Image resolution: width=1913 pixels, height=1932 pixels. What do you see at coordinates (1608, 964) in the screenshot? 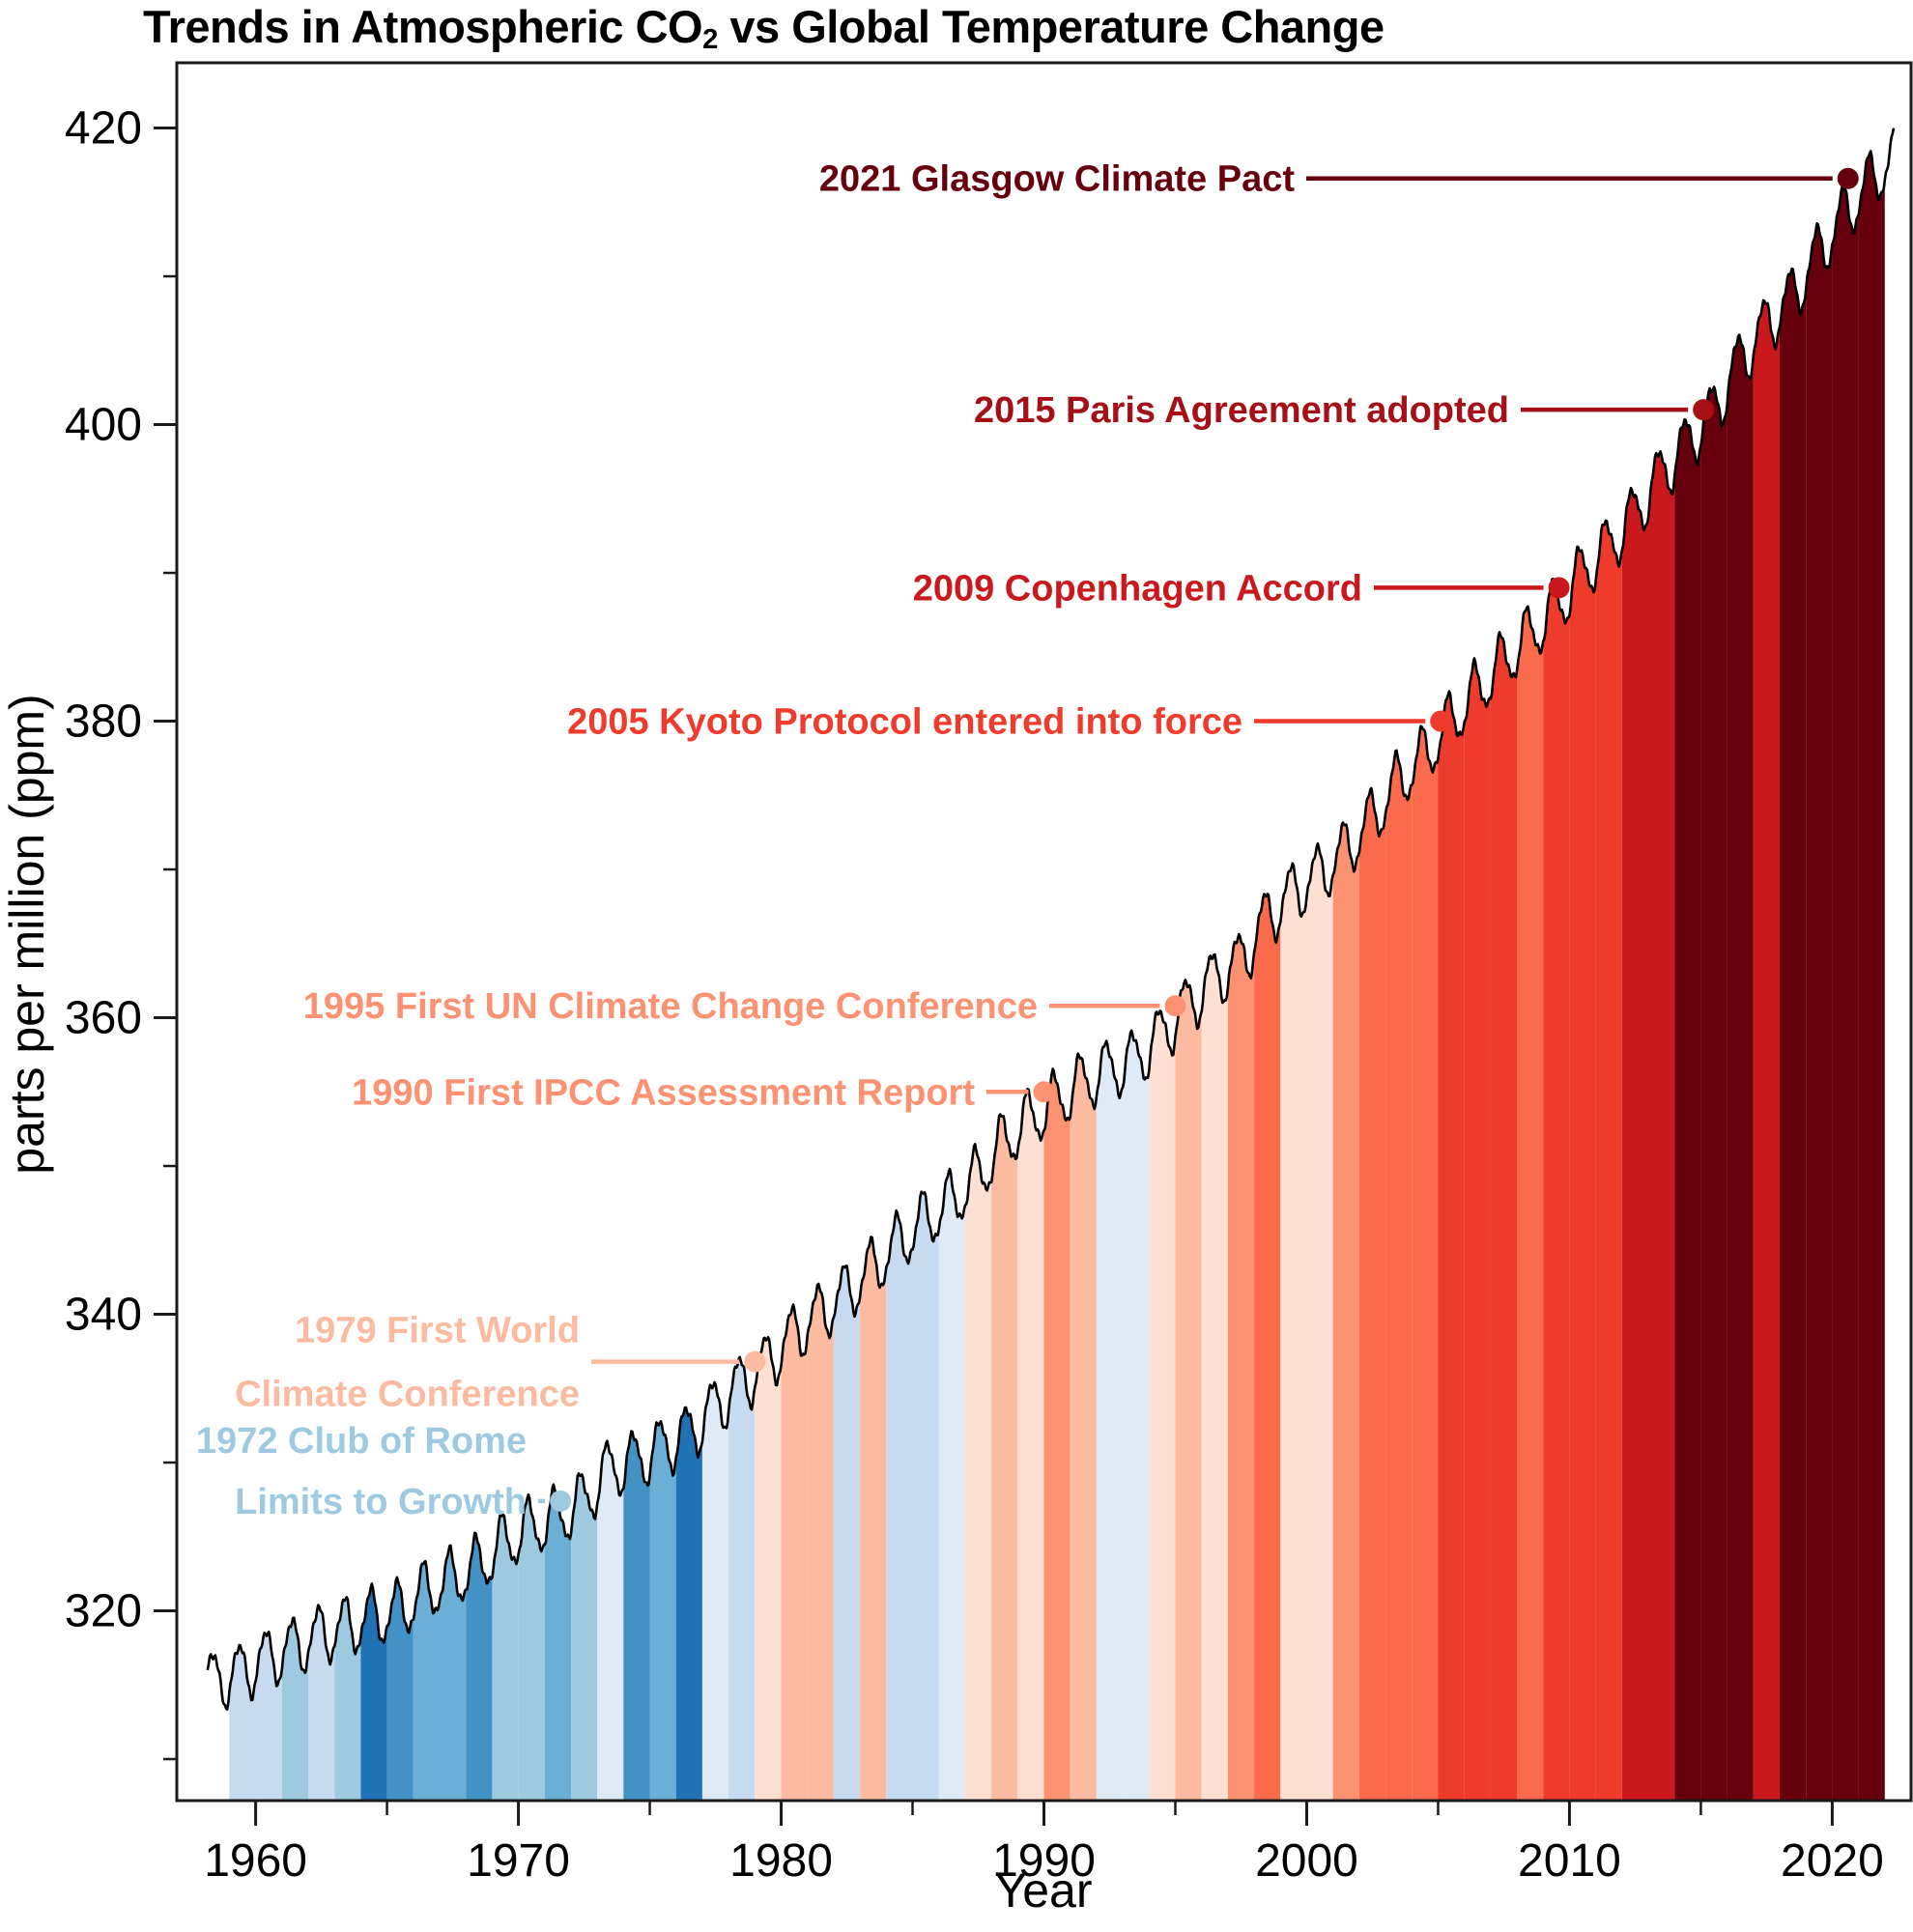
I see `stripe-year-2011` at bounding box center [1608, 964].